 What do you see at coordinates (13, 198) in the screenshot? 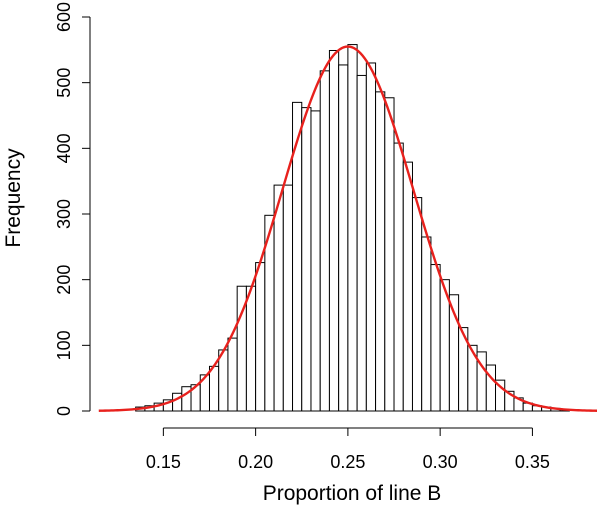
I see `y-axis-title: Frequency` at bounding box center [13, 198].